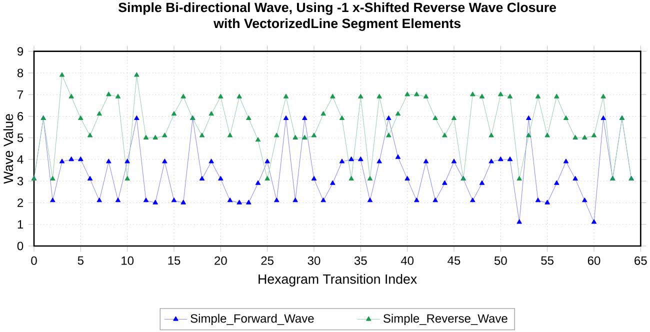 The height and width of the screenshot is (332, 650). I want to click on x-tick-label: 10, so click(128, 260).